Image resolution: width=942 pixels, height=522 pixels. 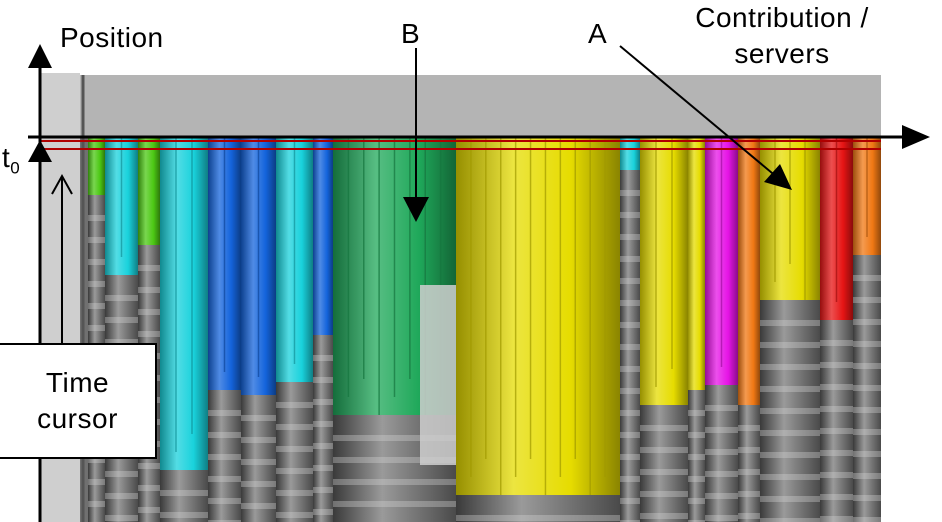 What do you see at coordinates (15, 168) in the screenshot?
I see `t0-subscript: 0` at bounding box center [15, 168].